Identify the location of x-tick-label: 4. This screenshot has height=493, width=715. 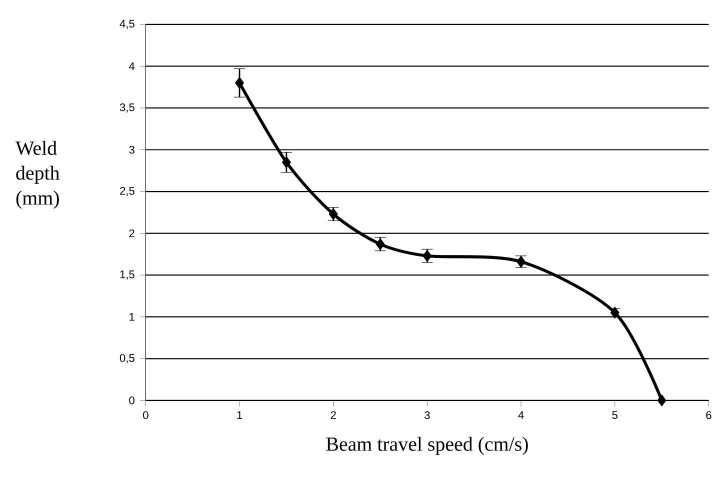
(521, 415).